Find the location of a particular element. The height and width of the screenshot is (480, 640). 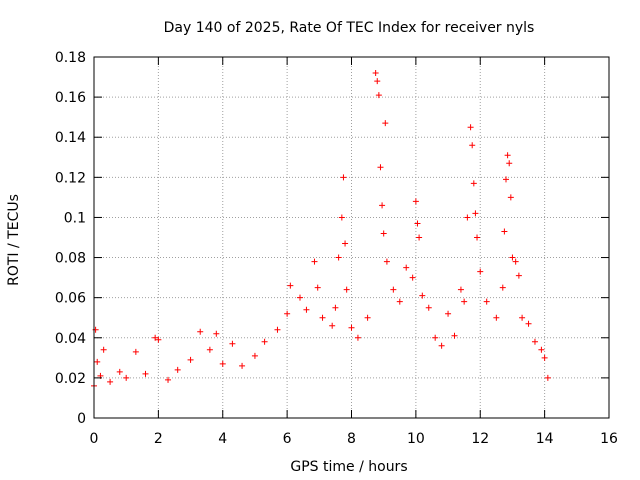

x-axis-label: GPS time / hours is located at coordinates (348, 467).